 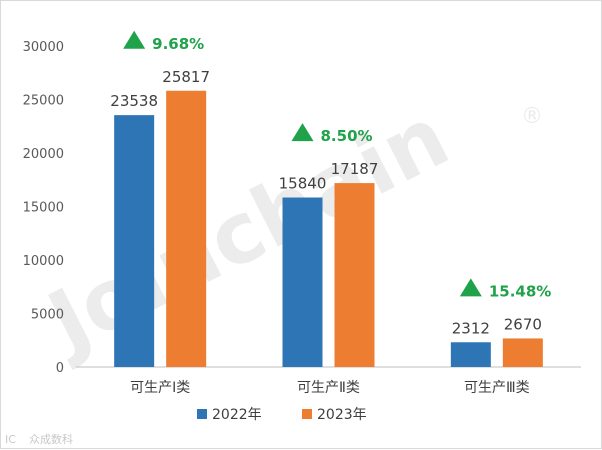 I want to click on y-tick-label: 10000, so click(x=43, y=261).